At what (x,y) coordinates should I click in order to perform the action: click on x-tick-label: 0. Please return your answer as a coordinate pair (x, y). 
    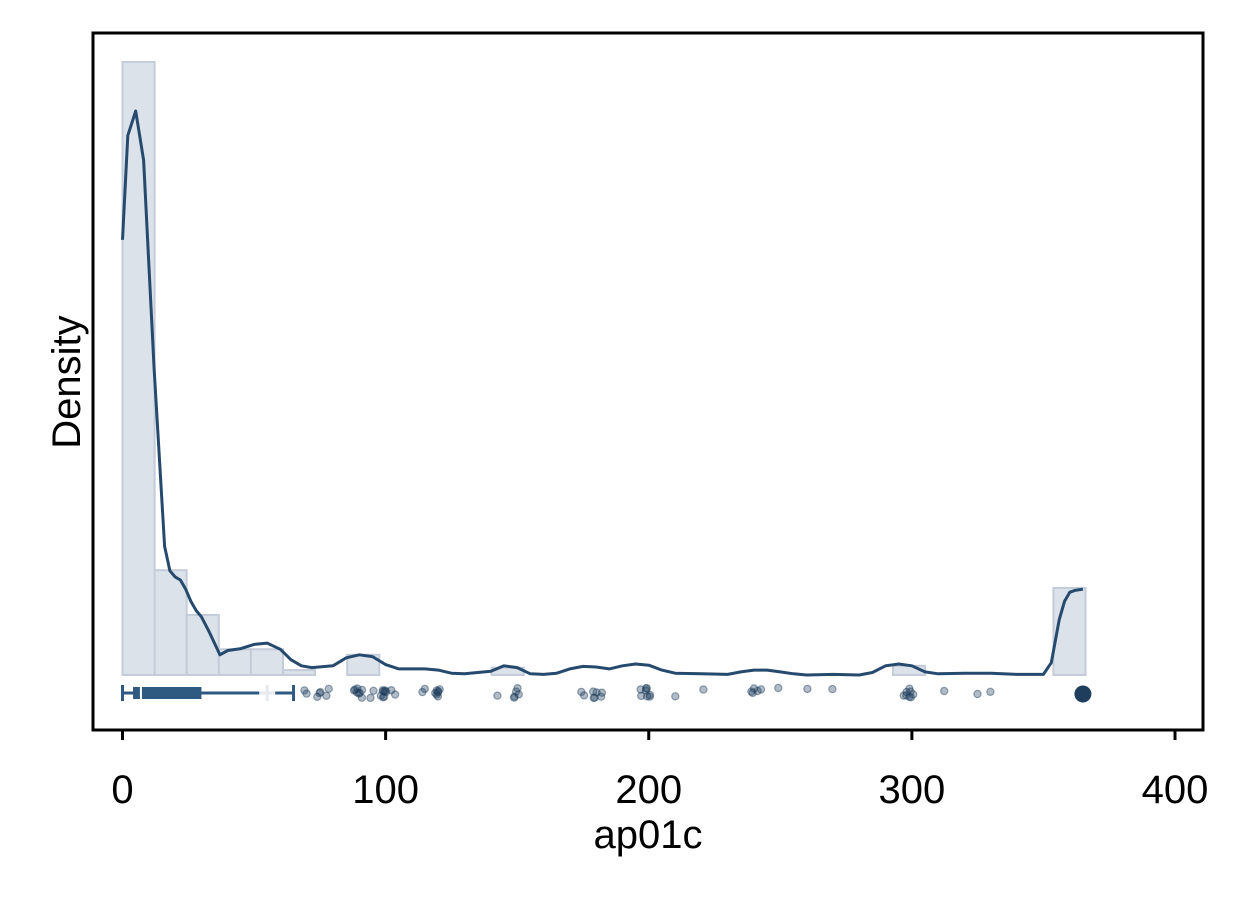
    Looking at the image, I should click on (122, 790).